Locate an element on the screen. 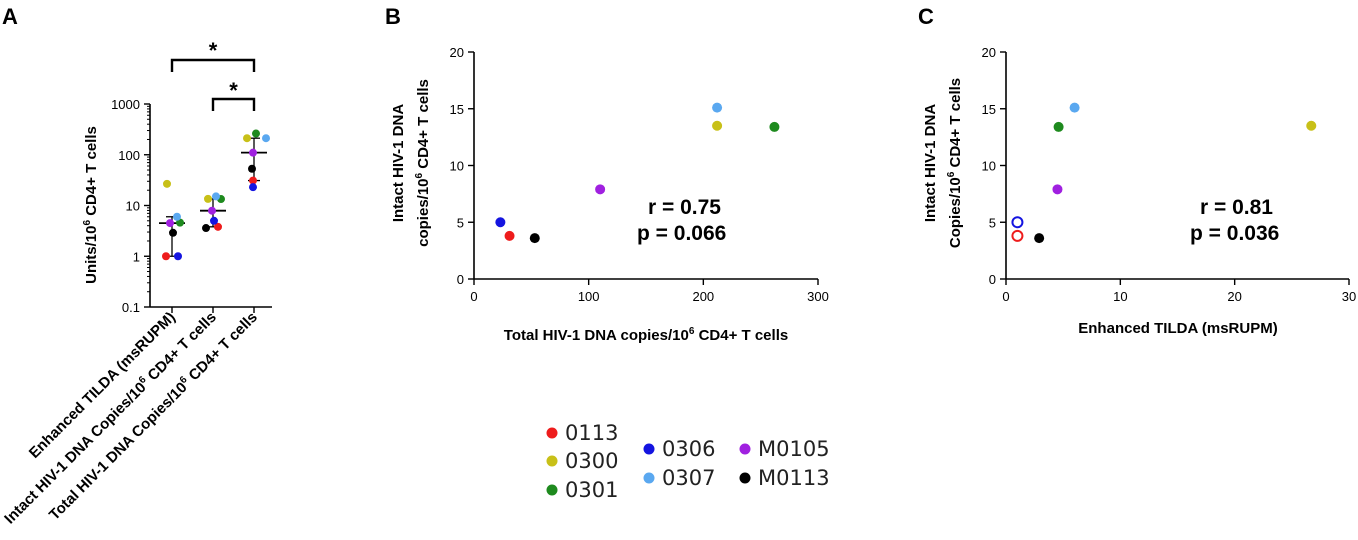 The image size is (1358, 540). panel-a-category-label: Enhanced TILDA (msRUPM) is located at coordinates (102, 385).